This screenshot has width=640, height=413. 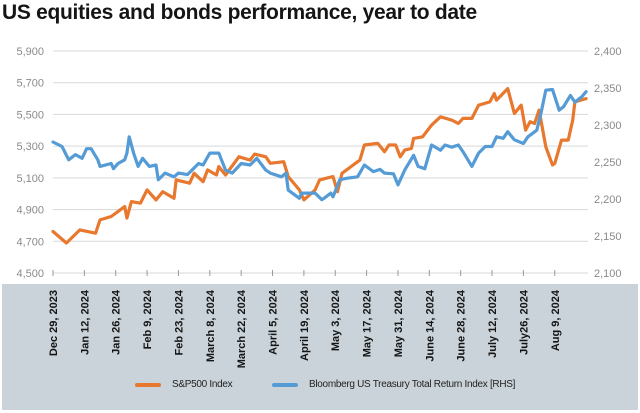 I want to click on y-left-tick-label: 5,700, so click(x=30, y=84).